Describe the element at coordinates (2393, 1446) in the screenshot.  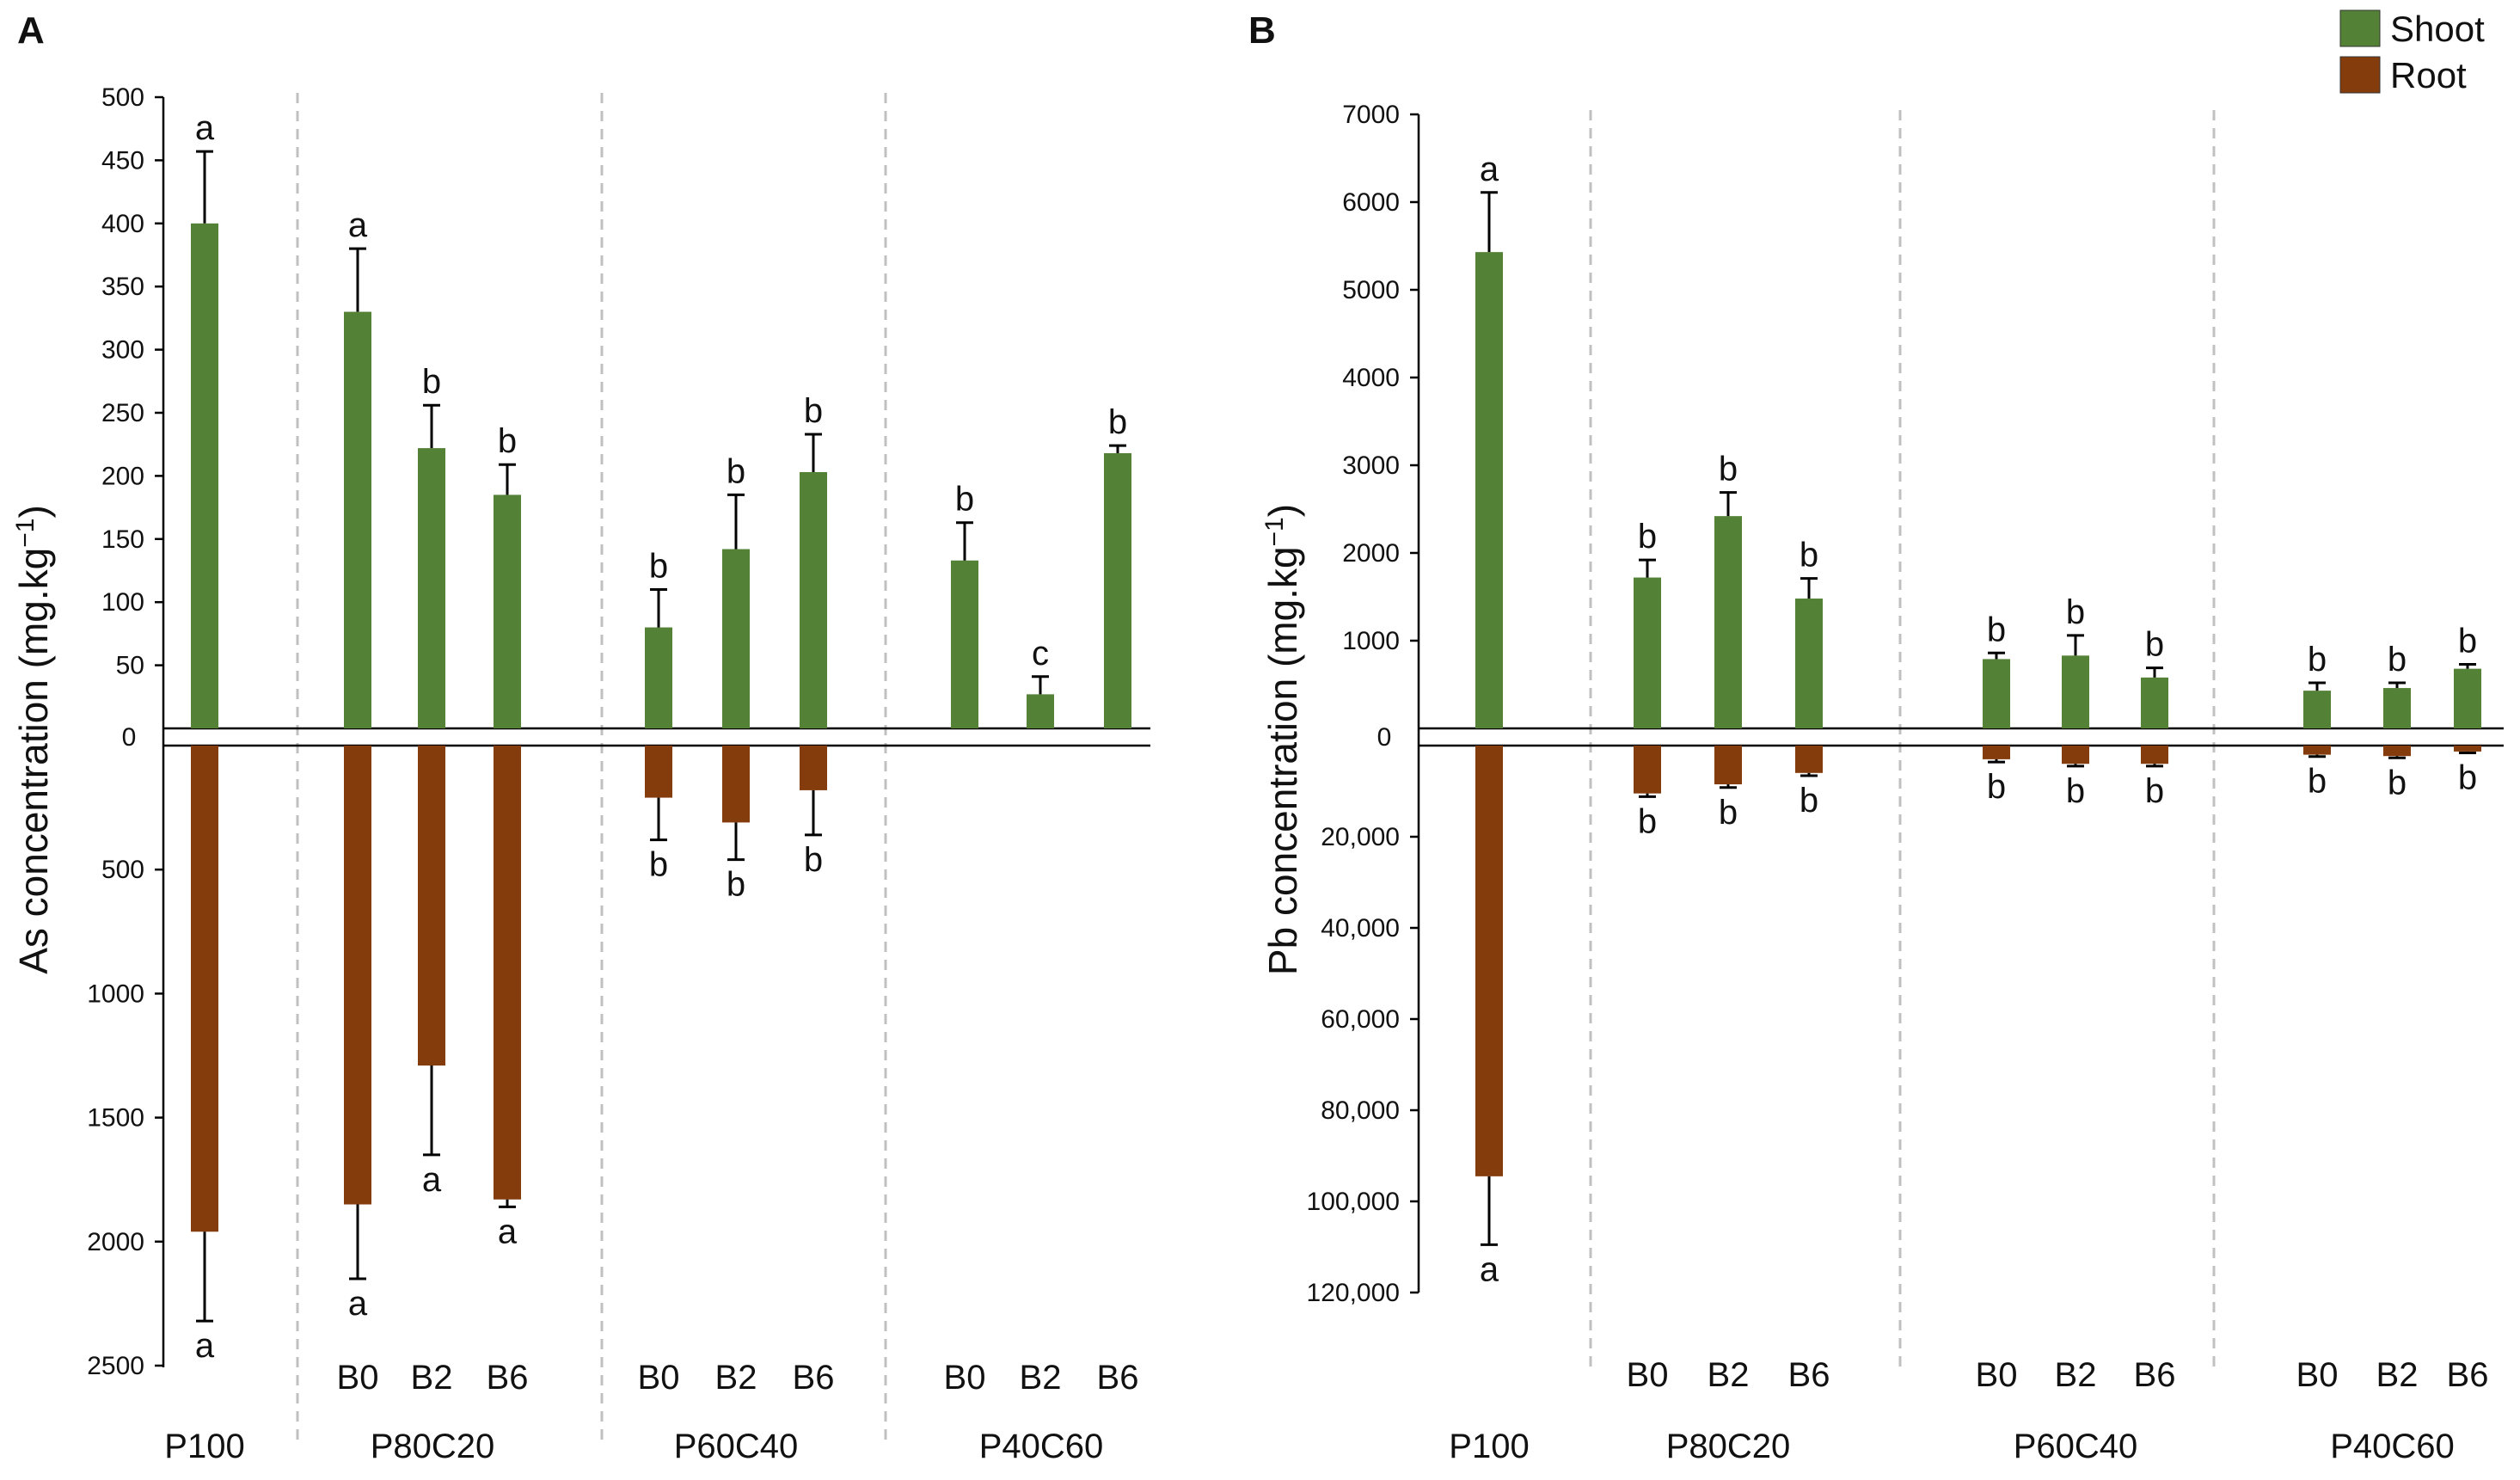
I see `panel-b-group-label: P40C60` at that location.